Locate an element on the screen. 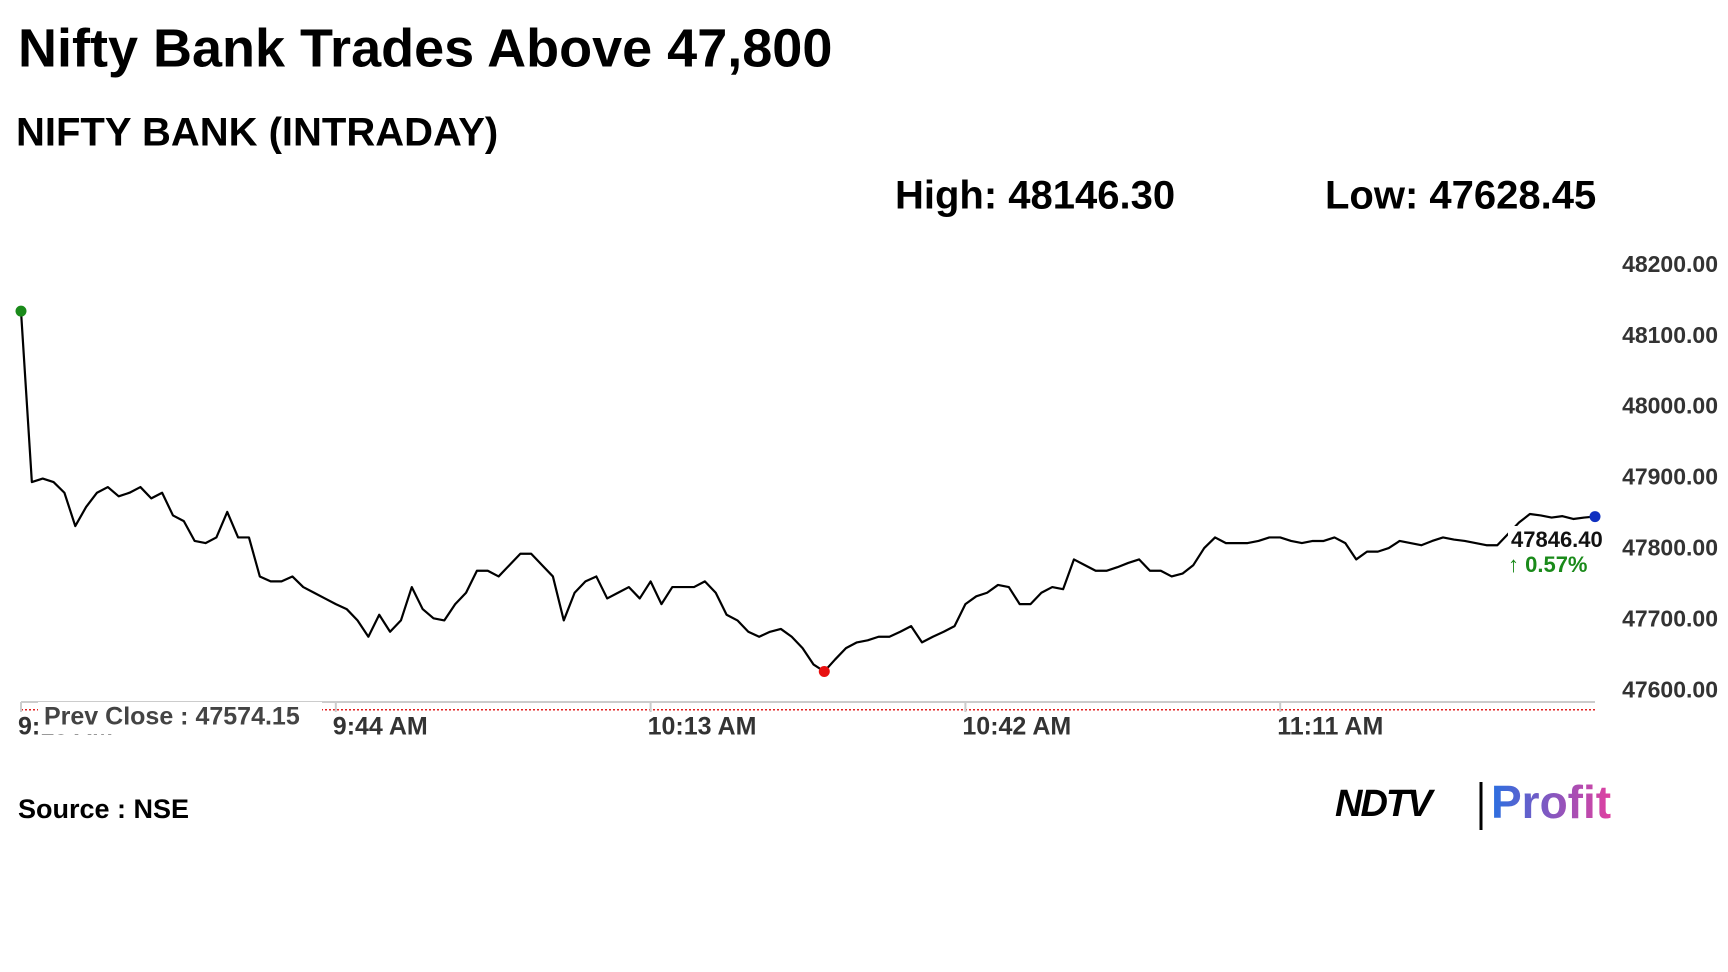 The image size is (1728, 972). y-tick-label: 48000.00 is located at coordinates (1670, 406).